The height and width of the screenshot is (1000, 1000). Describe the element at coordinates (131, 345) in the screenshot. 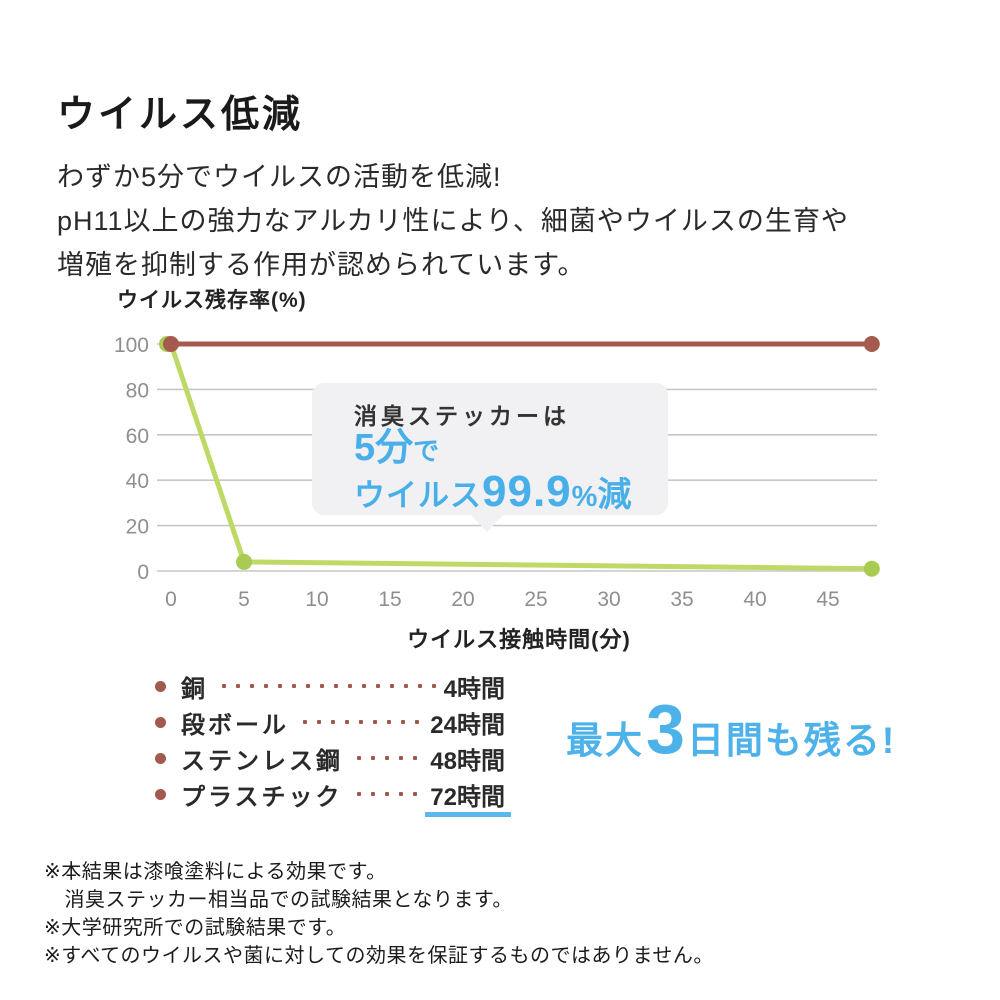

I see `y-tick-label: 100` at that location.